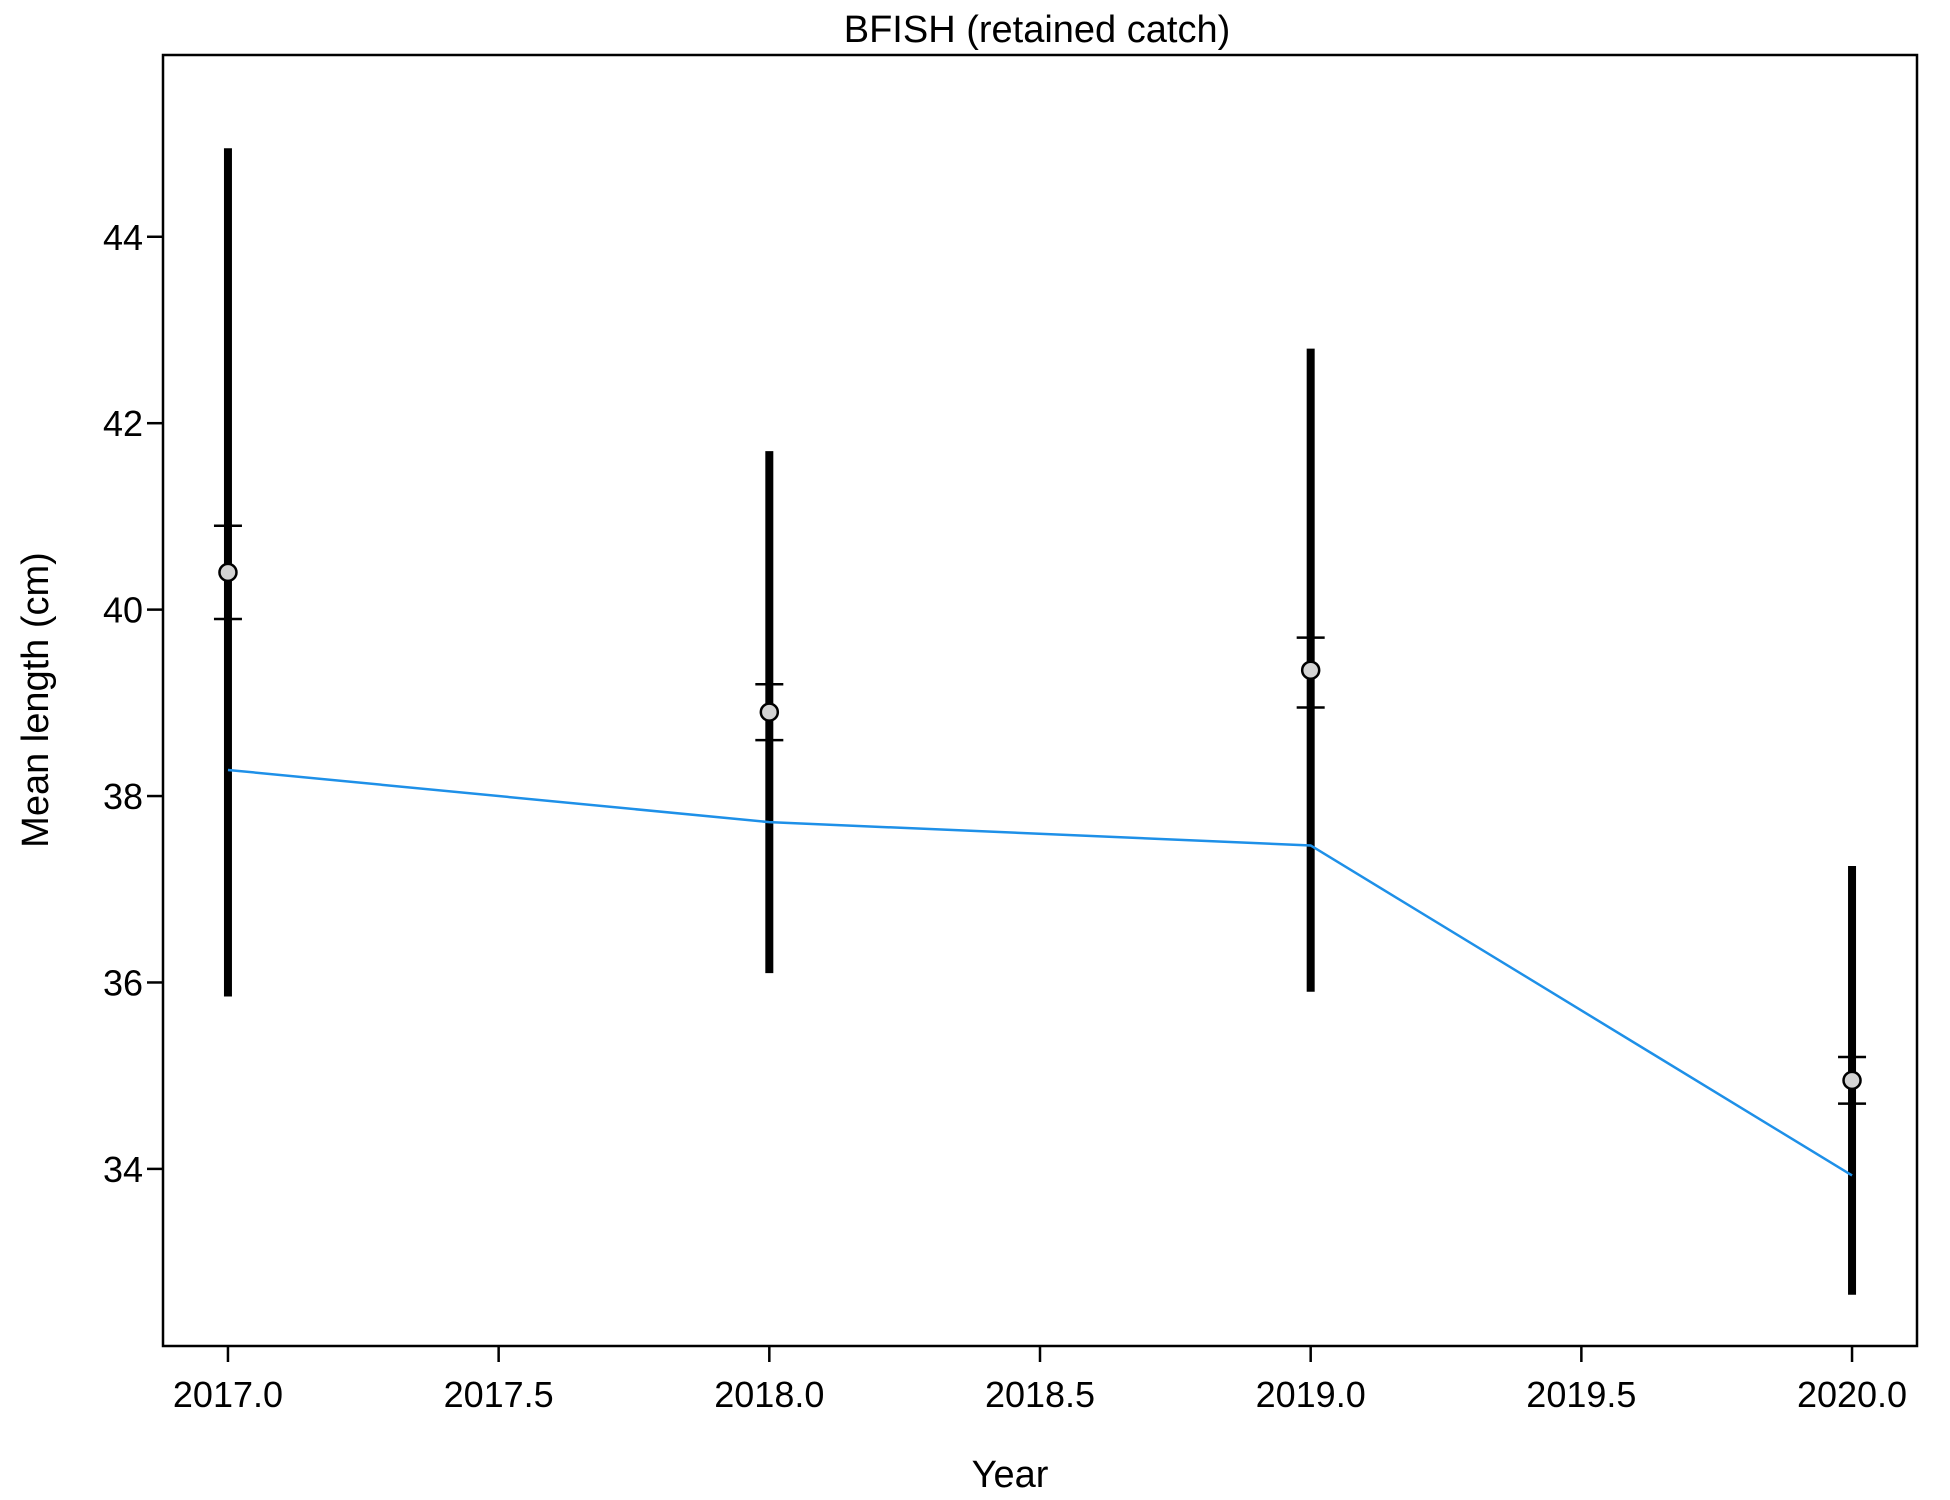 The image size is (1950, 1500). I want to click on y-tick-label: 36, so click(123, 982).